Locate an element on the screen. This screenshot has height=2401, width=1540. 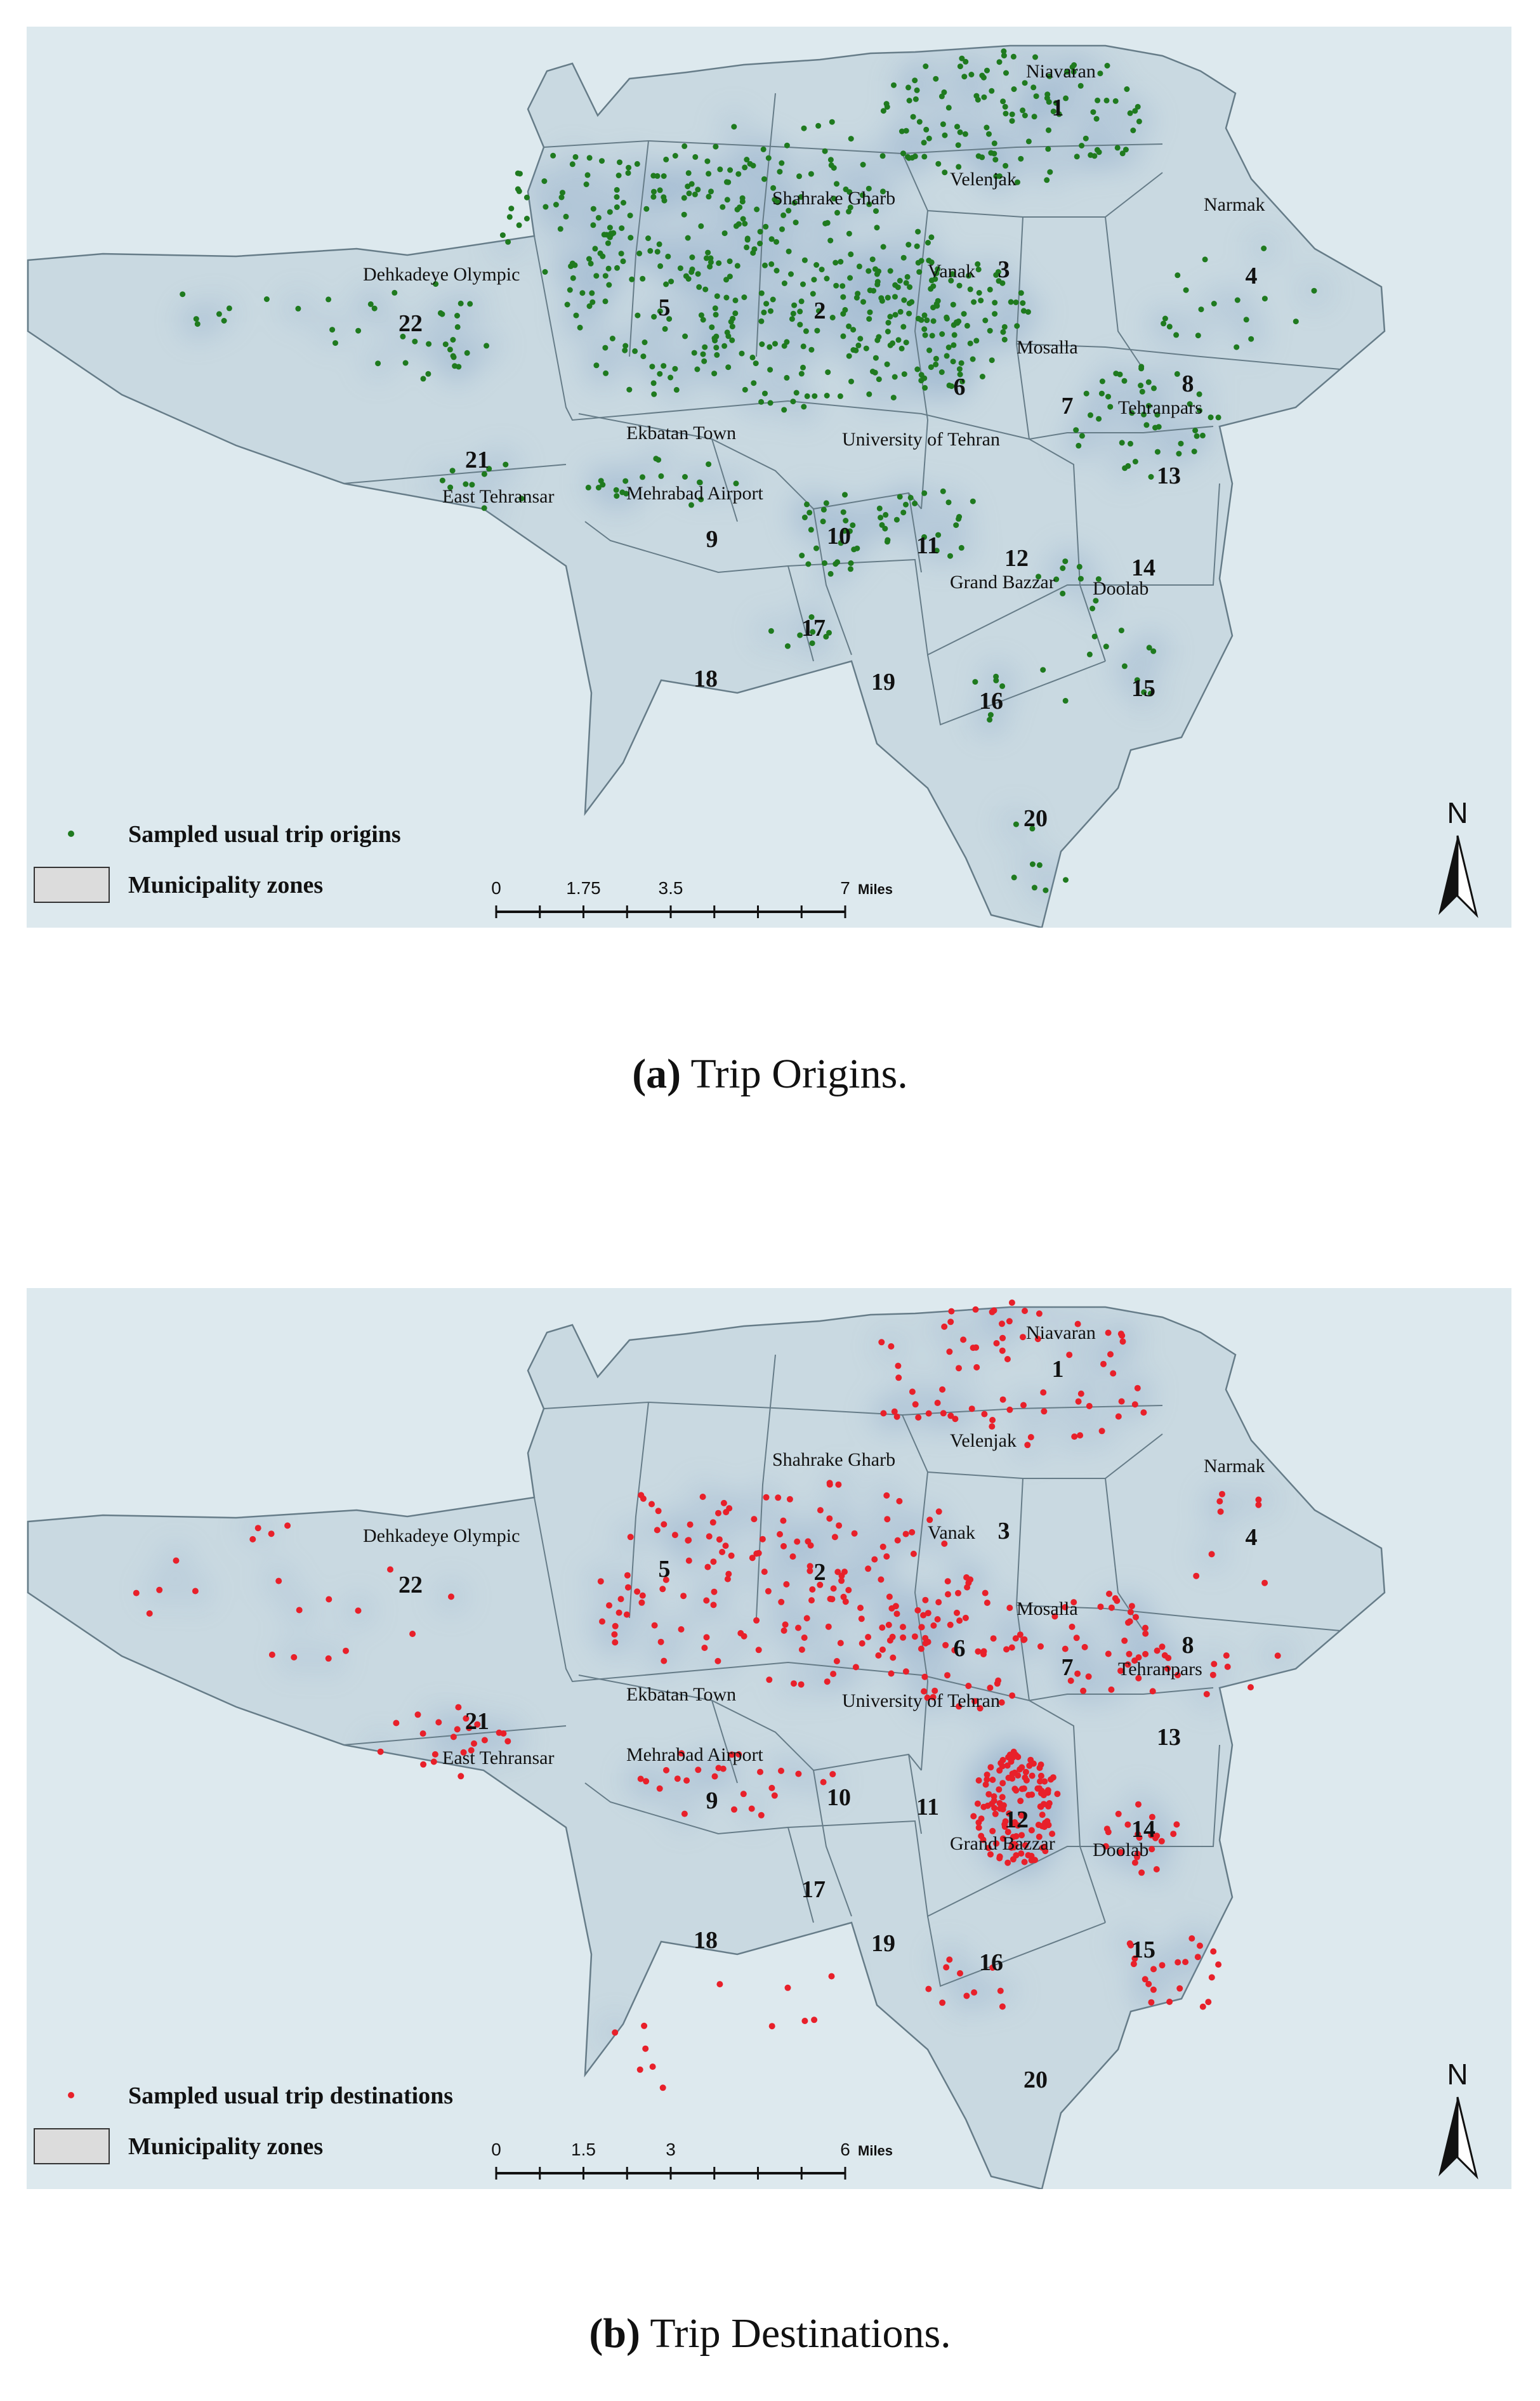
zone-label-17: 17 is located at coordinates (813, 628).